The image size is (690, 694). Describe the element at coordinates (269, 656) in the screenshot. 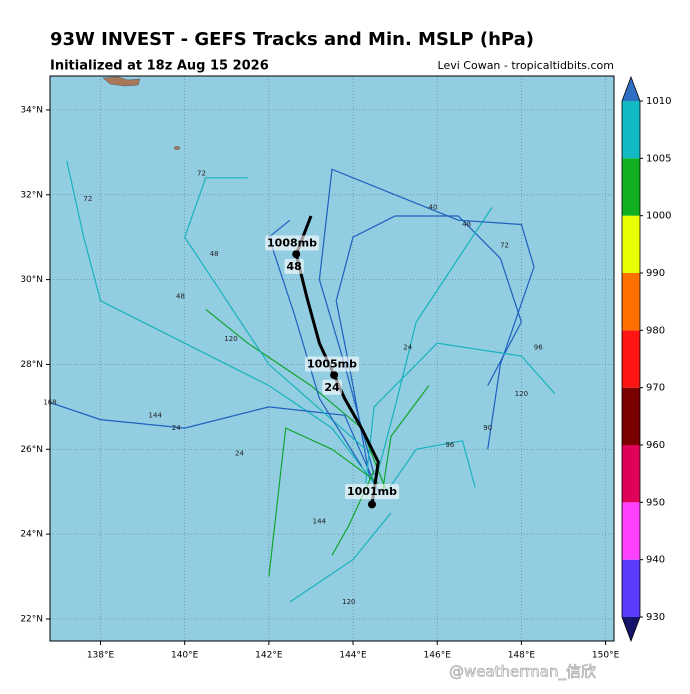

I see `x-tick-label: 142°E` at that location.